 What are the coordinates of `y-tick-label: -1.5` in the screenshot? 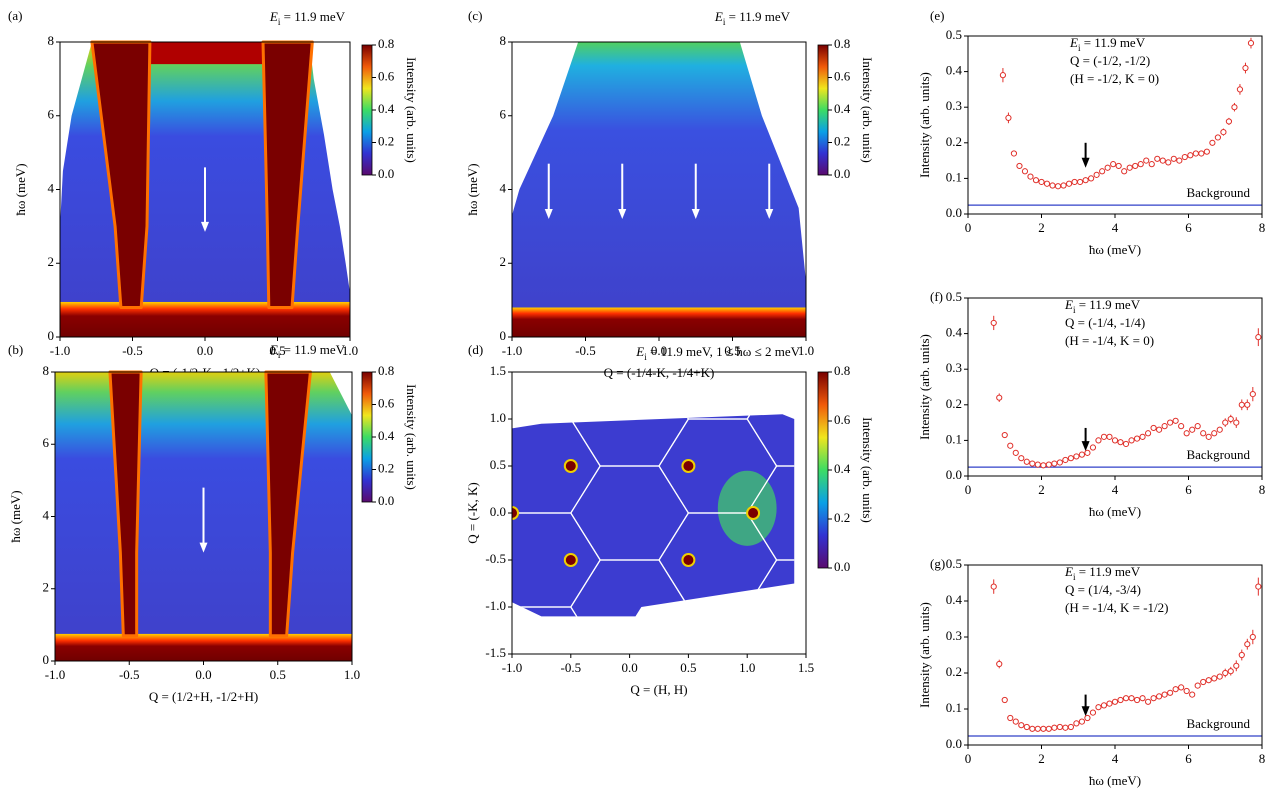 It's located at (495, 652).